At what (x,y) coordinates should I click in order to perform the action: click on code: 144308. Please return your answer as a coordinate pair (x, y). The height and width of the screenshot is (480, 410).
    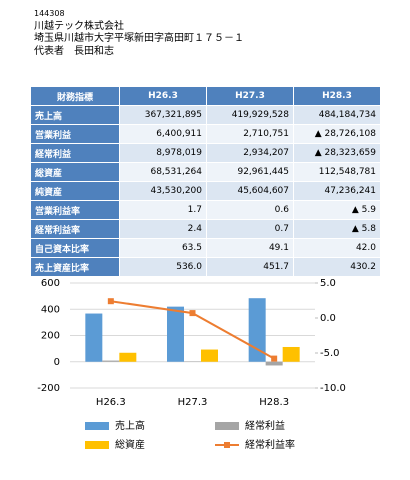
    Looking at the image, I should click on (49, 13).